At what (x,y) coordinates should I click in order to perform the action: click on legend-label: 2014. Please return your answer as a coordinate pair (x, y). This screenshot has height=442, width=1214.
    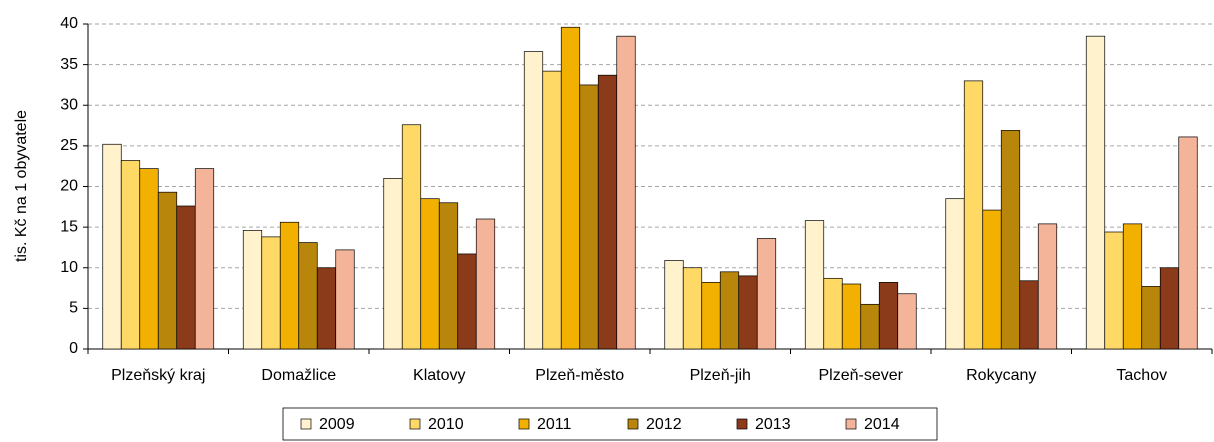
    Looking at the image, I should click on (882, 424).